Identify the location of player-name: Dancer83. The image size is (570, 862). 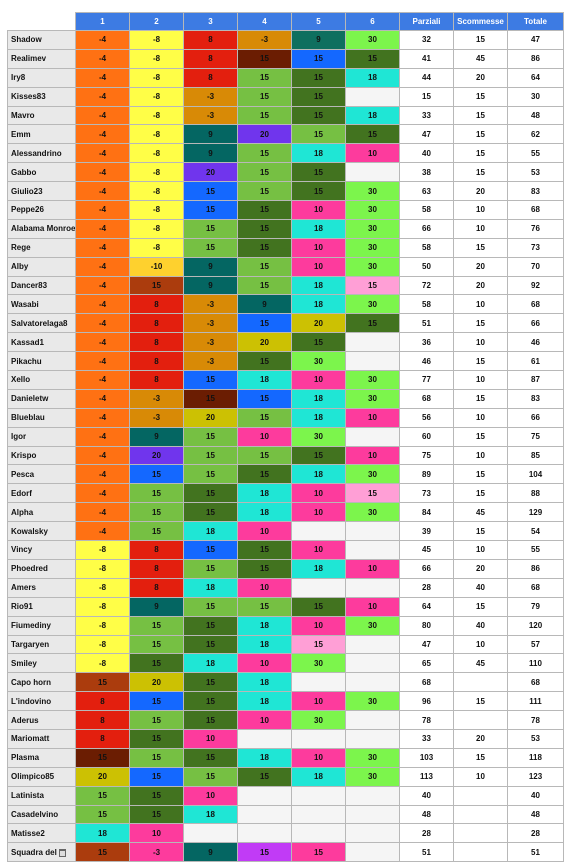
(41, 285).